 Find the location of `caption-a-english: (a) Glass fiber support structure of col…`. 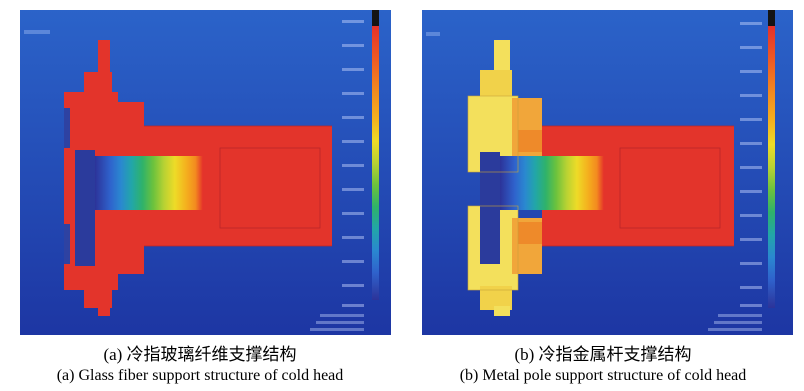

caption-a-english: (a) Glass fiber support structure of col… is located at coordinates (200, 375).